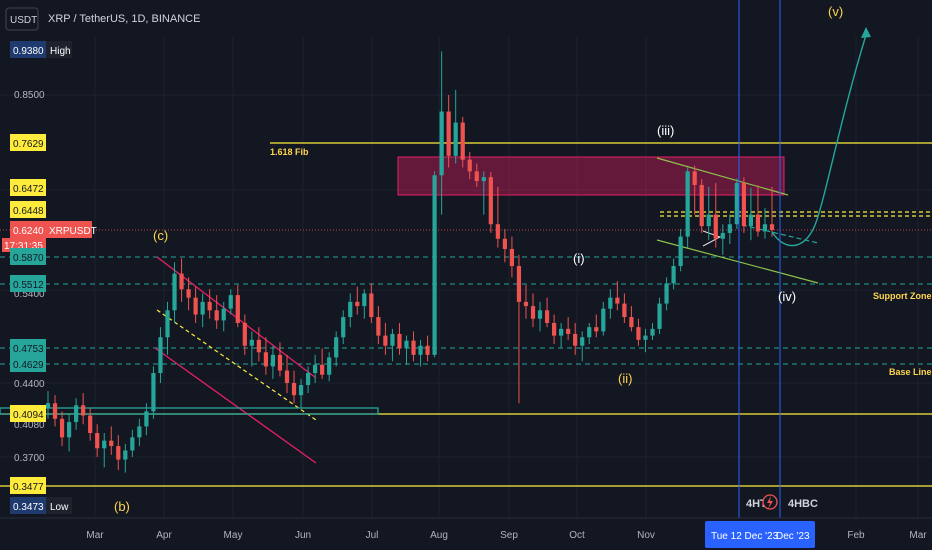 The width and height of the screenshot is (932, 550). I want to click on price-tag-value: 0.3477, so click(28, 487).